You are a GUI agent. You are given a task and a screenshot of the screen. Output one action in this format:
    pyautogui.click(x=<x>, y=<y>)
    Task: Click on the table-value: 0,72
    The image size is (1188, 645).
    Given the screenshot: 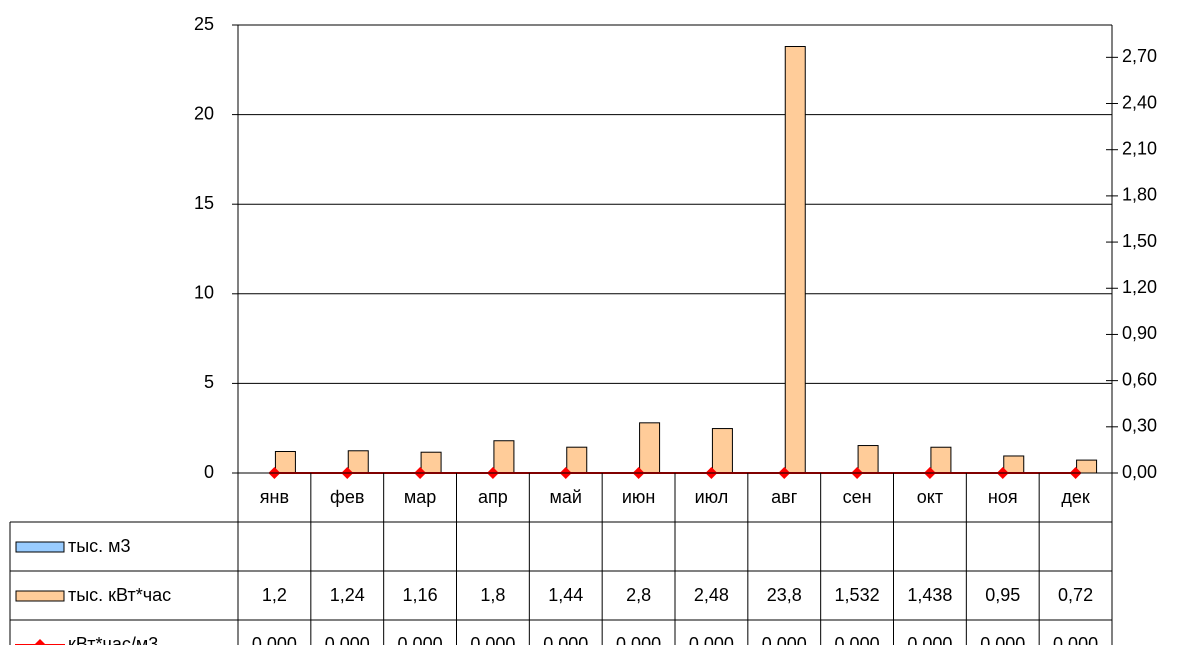 What is the action you would take?
    pyautogui.click(x=1075, y=595)
    